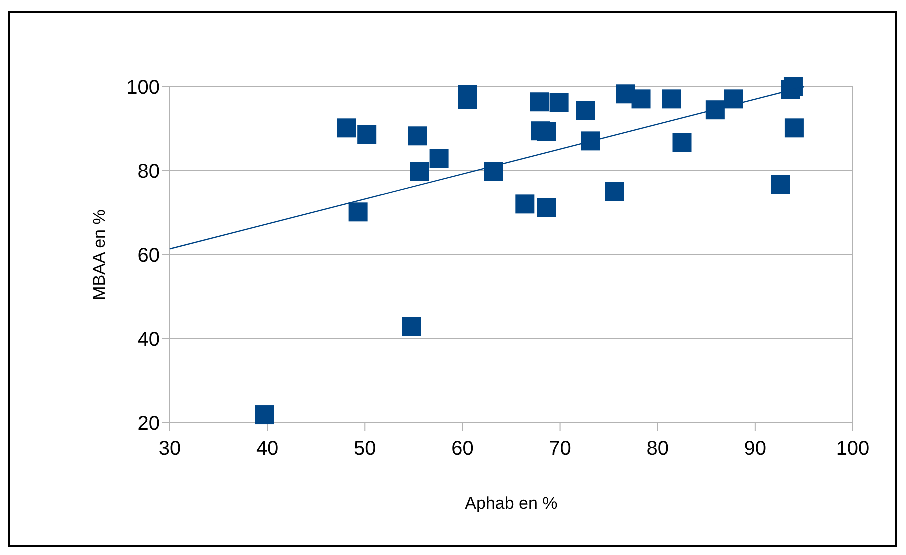  Describe the element at coordinates (365, 449) in the screenshot. I see `x-tick-label: 50` at that location.